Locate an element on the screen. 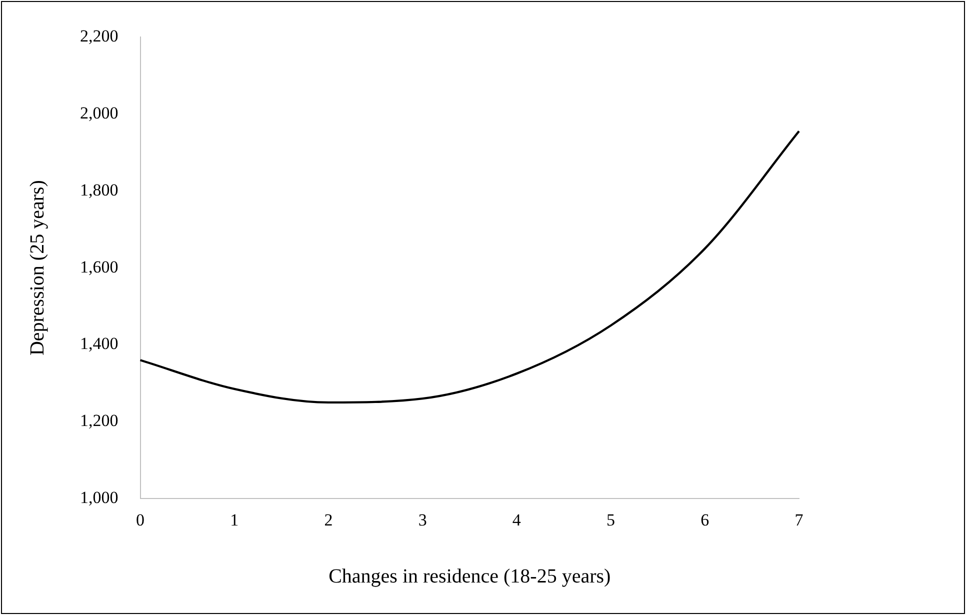  y-tick-label: 1,400 is located at coordinates (99, 344).